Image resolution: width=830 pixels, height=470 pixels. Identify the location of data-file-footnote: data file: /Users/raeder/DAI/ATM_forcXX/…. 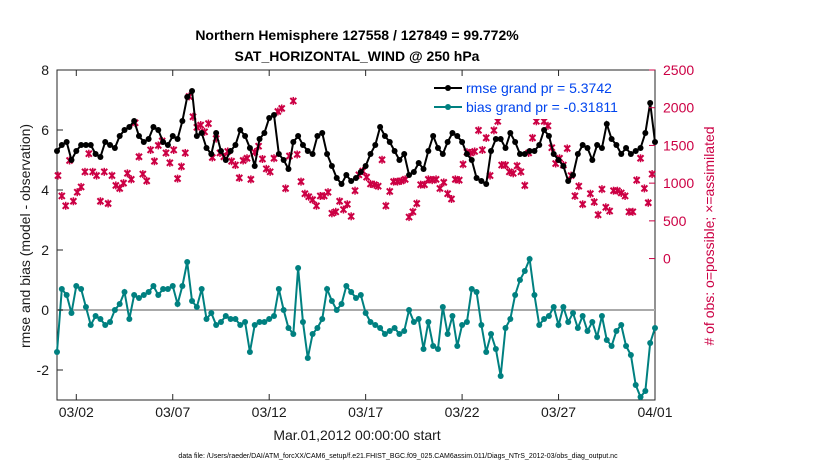
(398, 456).